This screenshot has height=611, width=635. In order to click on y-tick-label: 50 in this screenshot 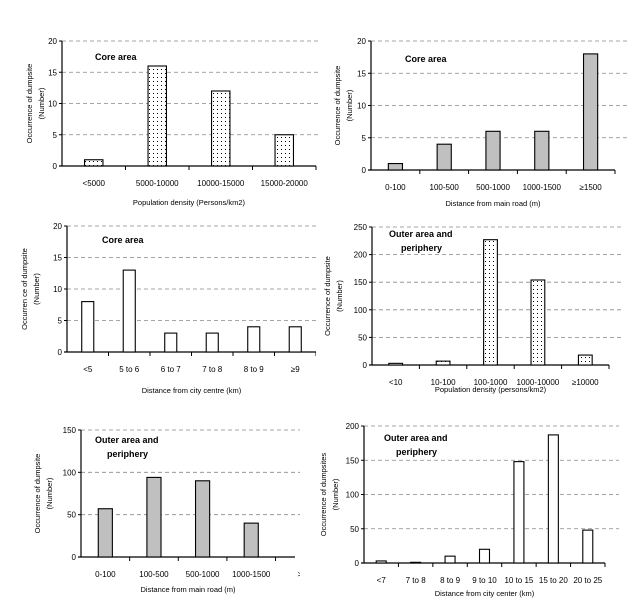, I will do `click(362, 337)`.